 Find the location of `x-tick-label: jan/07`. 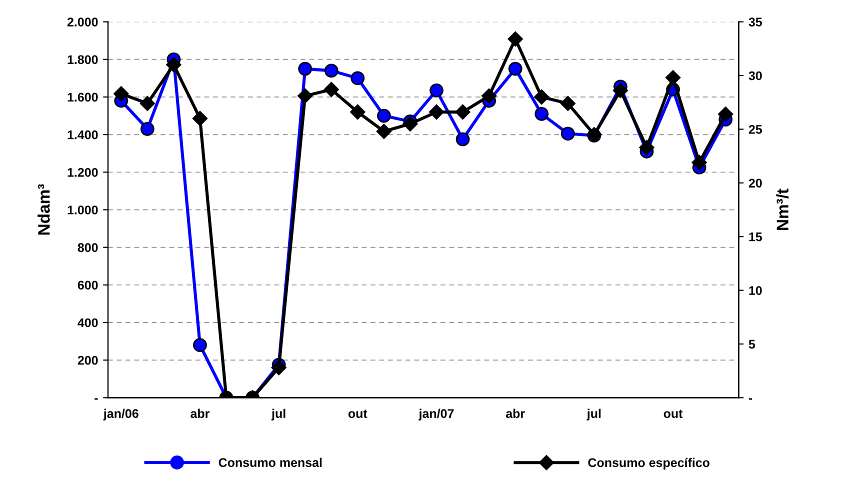

x-tick-label: jan/07 is located at coordinates (436, 414).